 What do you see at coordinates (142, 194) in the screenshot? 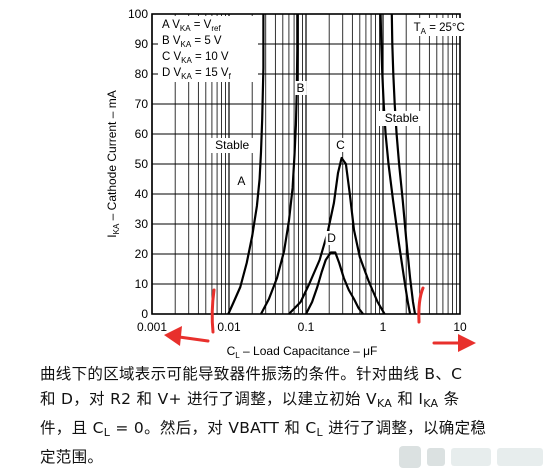
I see `y-tick-label: 40` at bounding box center [142, 194].